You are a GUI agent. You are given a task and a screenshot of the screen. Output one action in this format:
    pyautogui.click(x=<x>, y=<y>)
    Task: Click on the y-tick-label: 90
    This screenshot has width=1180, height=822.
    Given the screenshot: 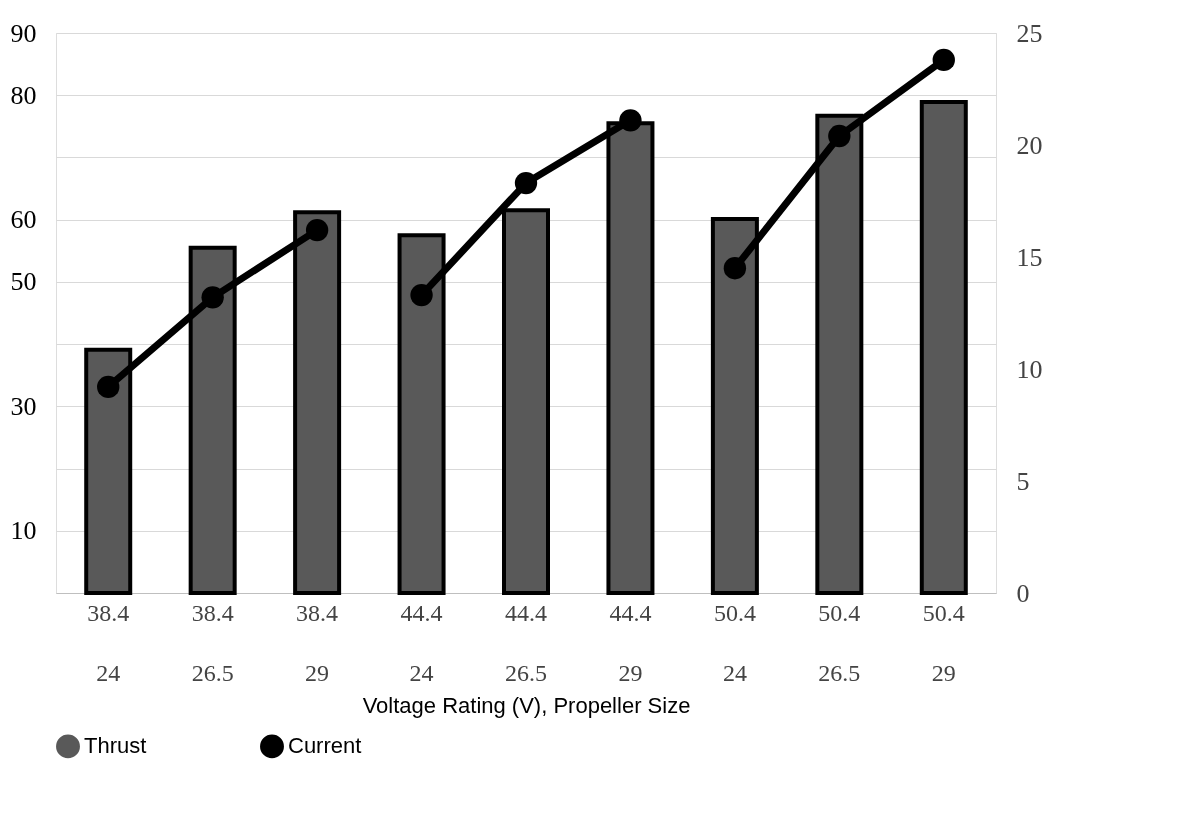 What is the action you would take?
    pyautogui.click(x=23, y=33)
    